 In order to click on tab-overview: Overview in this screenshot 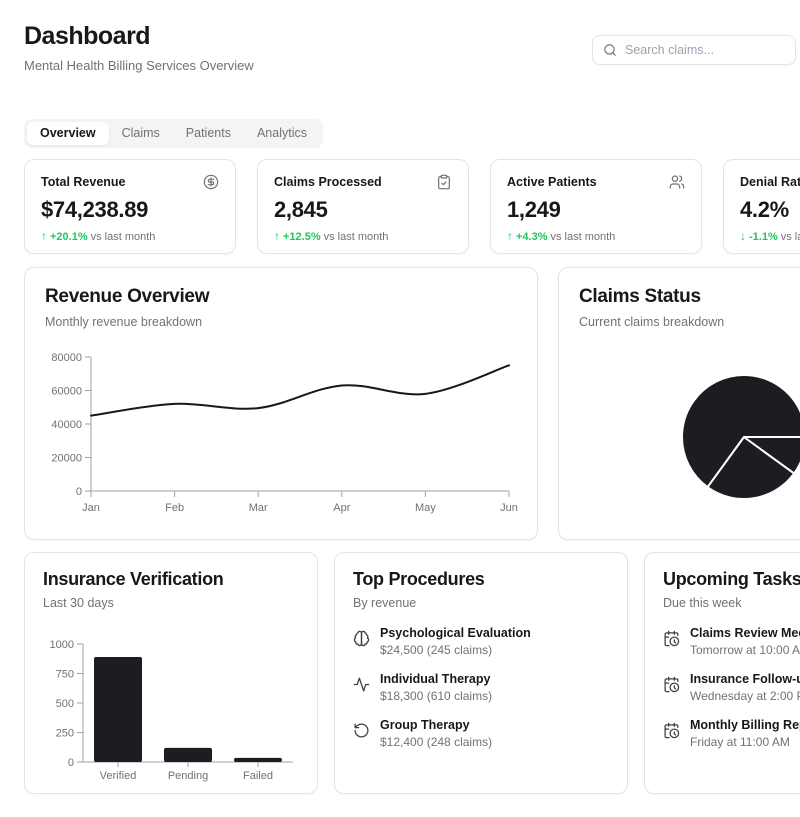, I will do `click(68, 133)`.